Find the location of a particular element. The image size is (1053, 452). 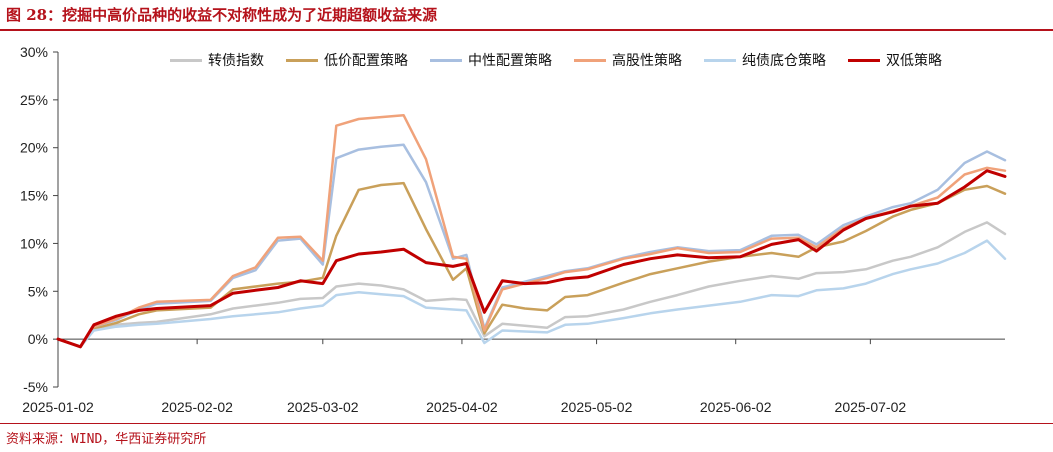

legend-label: 纯债底仓策略 is located at coordinates (784, 61).